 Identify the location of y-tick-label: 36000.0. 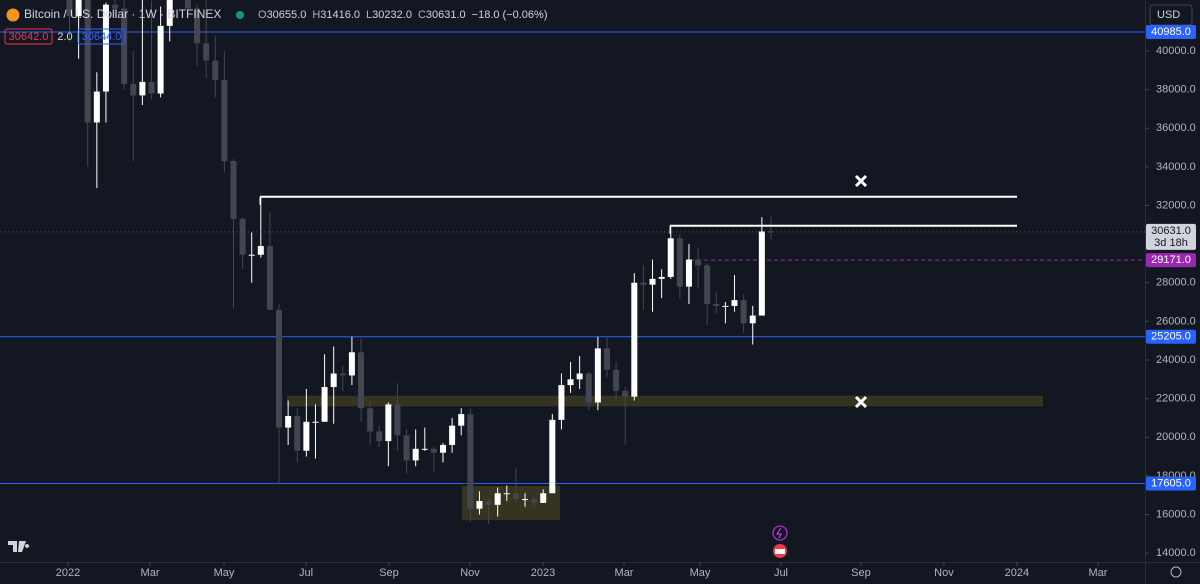
(1176, 128).